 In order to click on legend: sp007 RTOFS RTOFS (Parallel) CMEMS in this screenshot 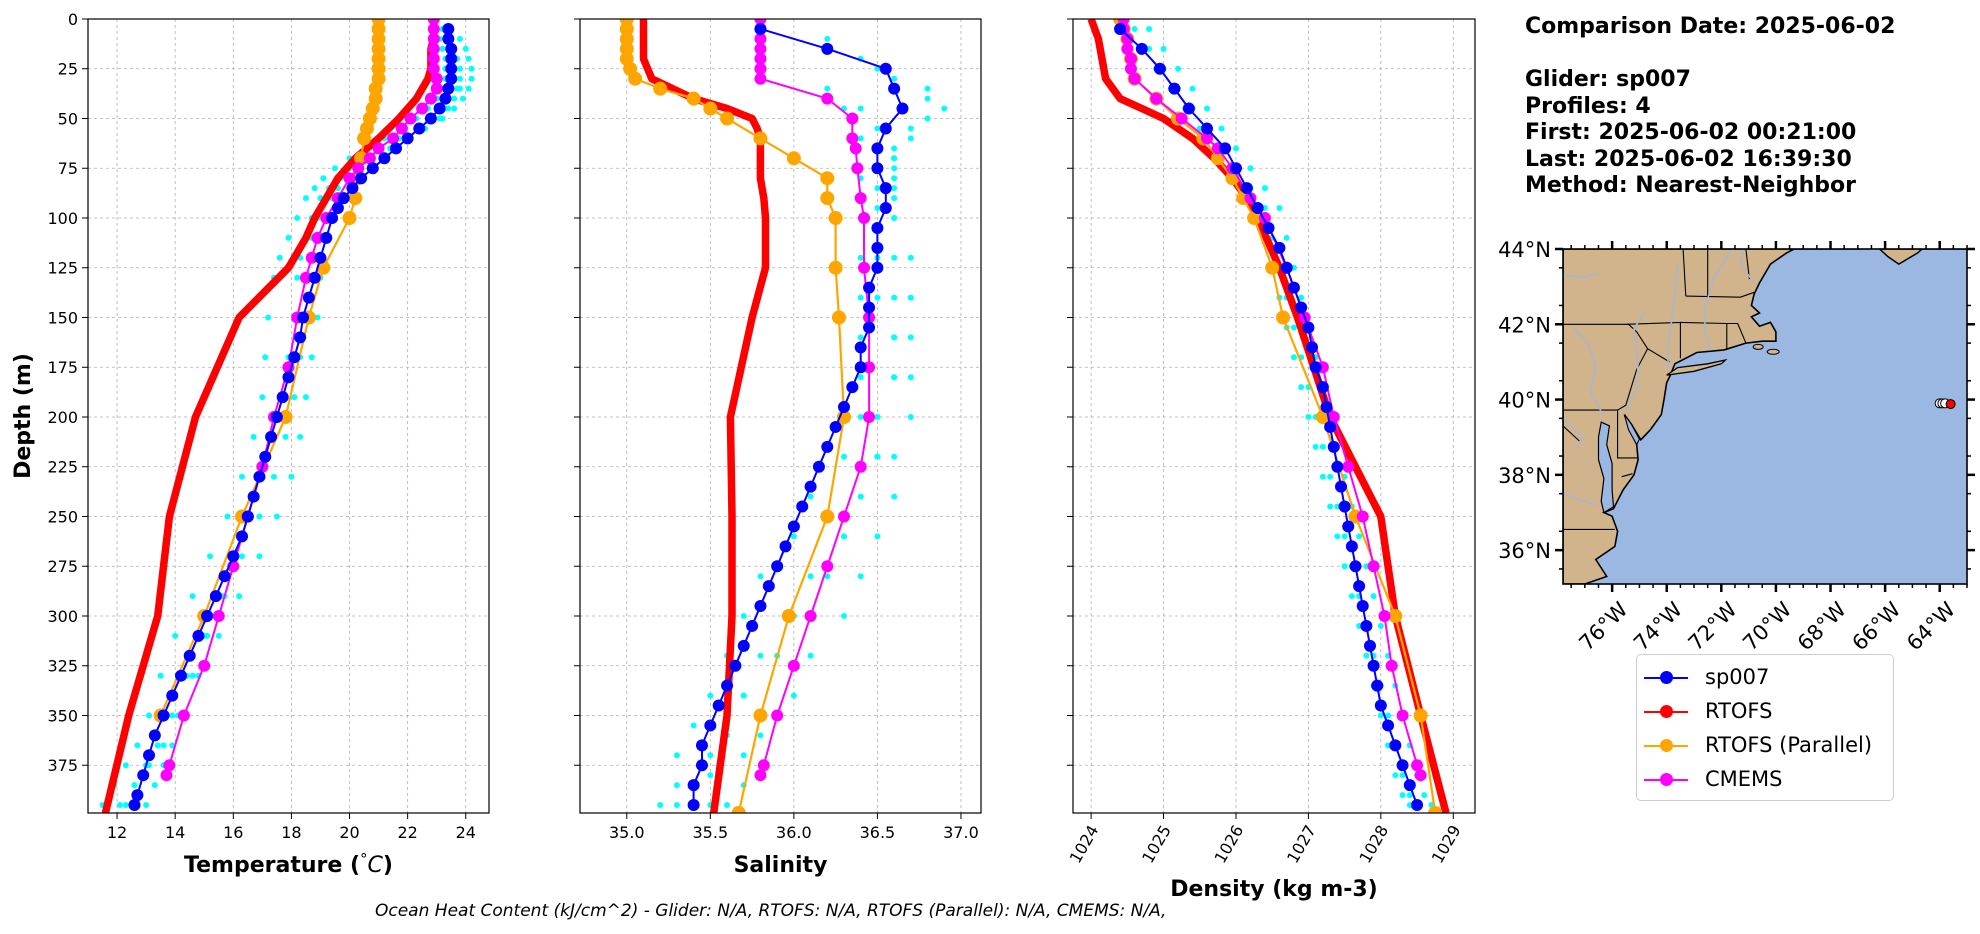, I will do `click(1765, 727)`.